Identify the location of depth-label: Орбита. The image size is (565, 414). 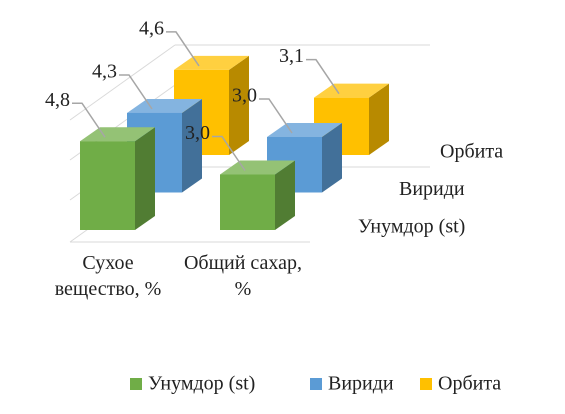
(471, 152).